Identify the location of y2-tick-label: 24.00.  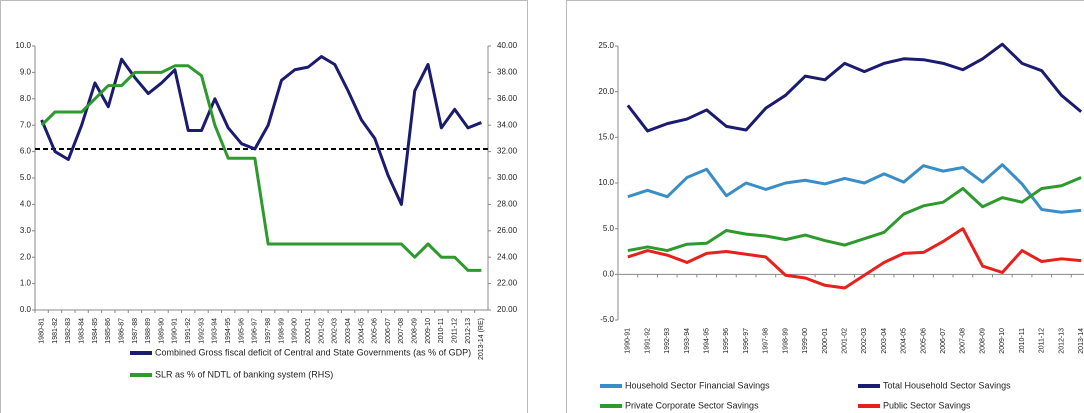
(507, 256).